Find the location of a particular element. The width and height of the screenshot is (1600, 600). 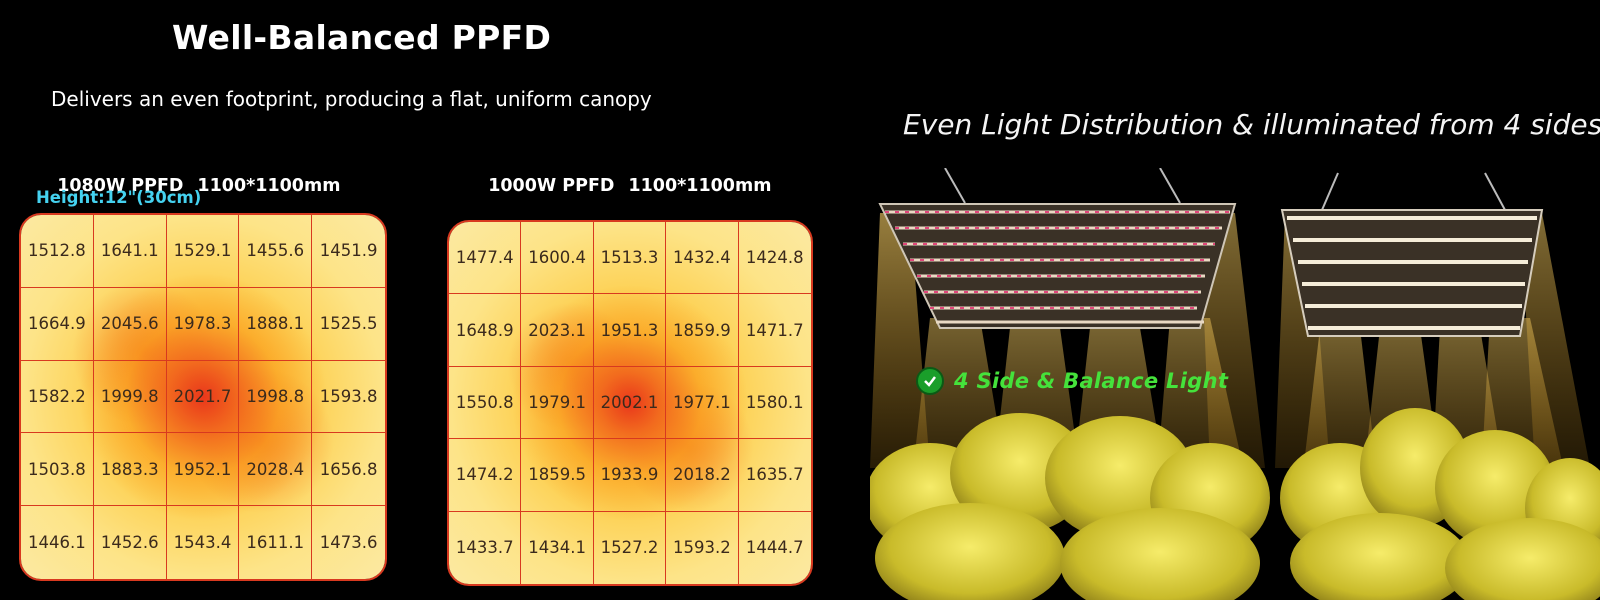

ppfd-cell: 1635.7 is located at coordinates (774, 475).